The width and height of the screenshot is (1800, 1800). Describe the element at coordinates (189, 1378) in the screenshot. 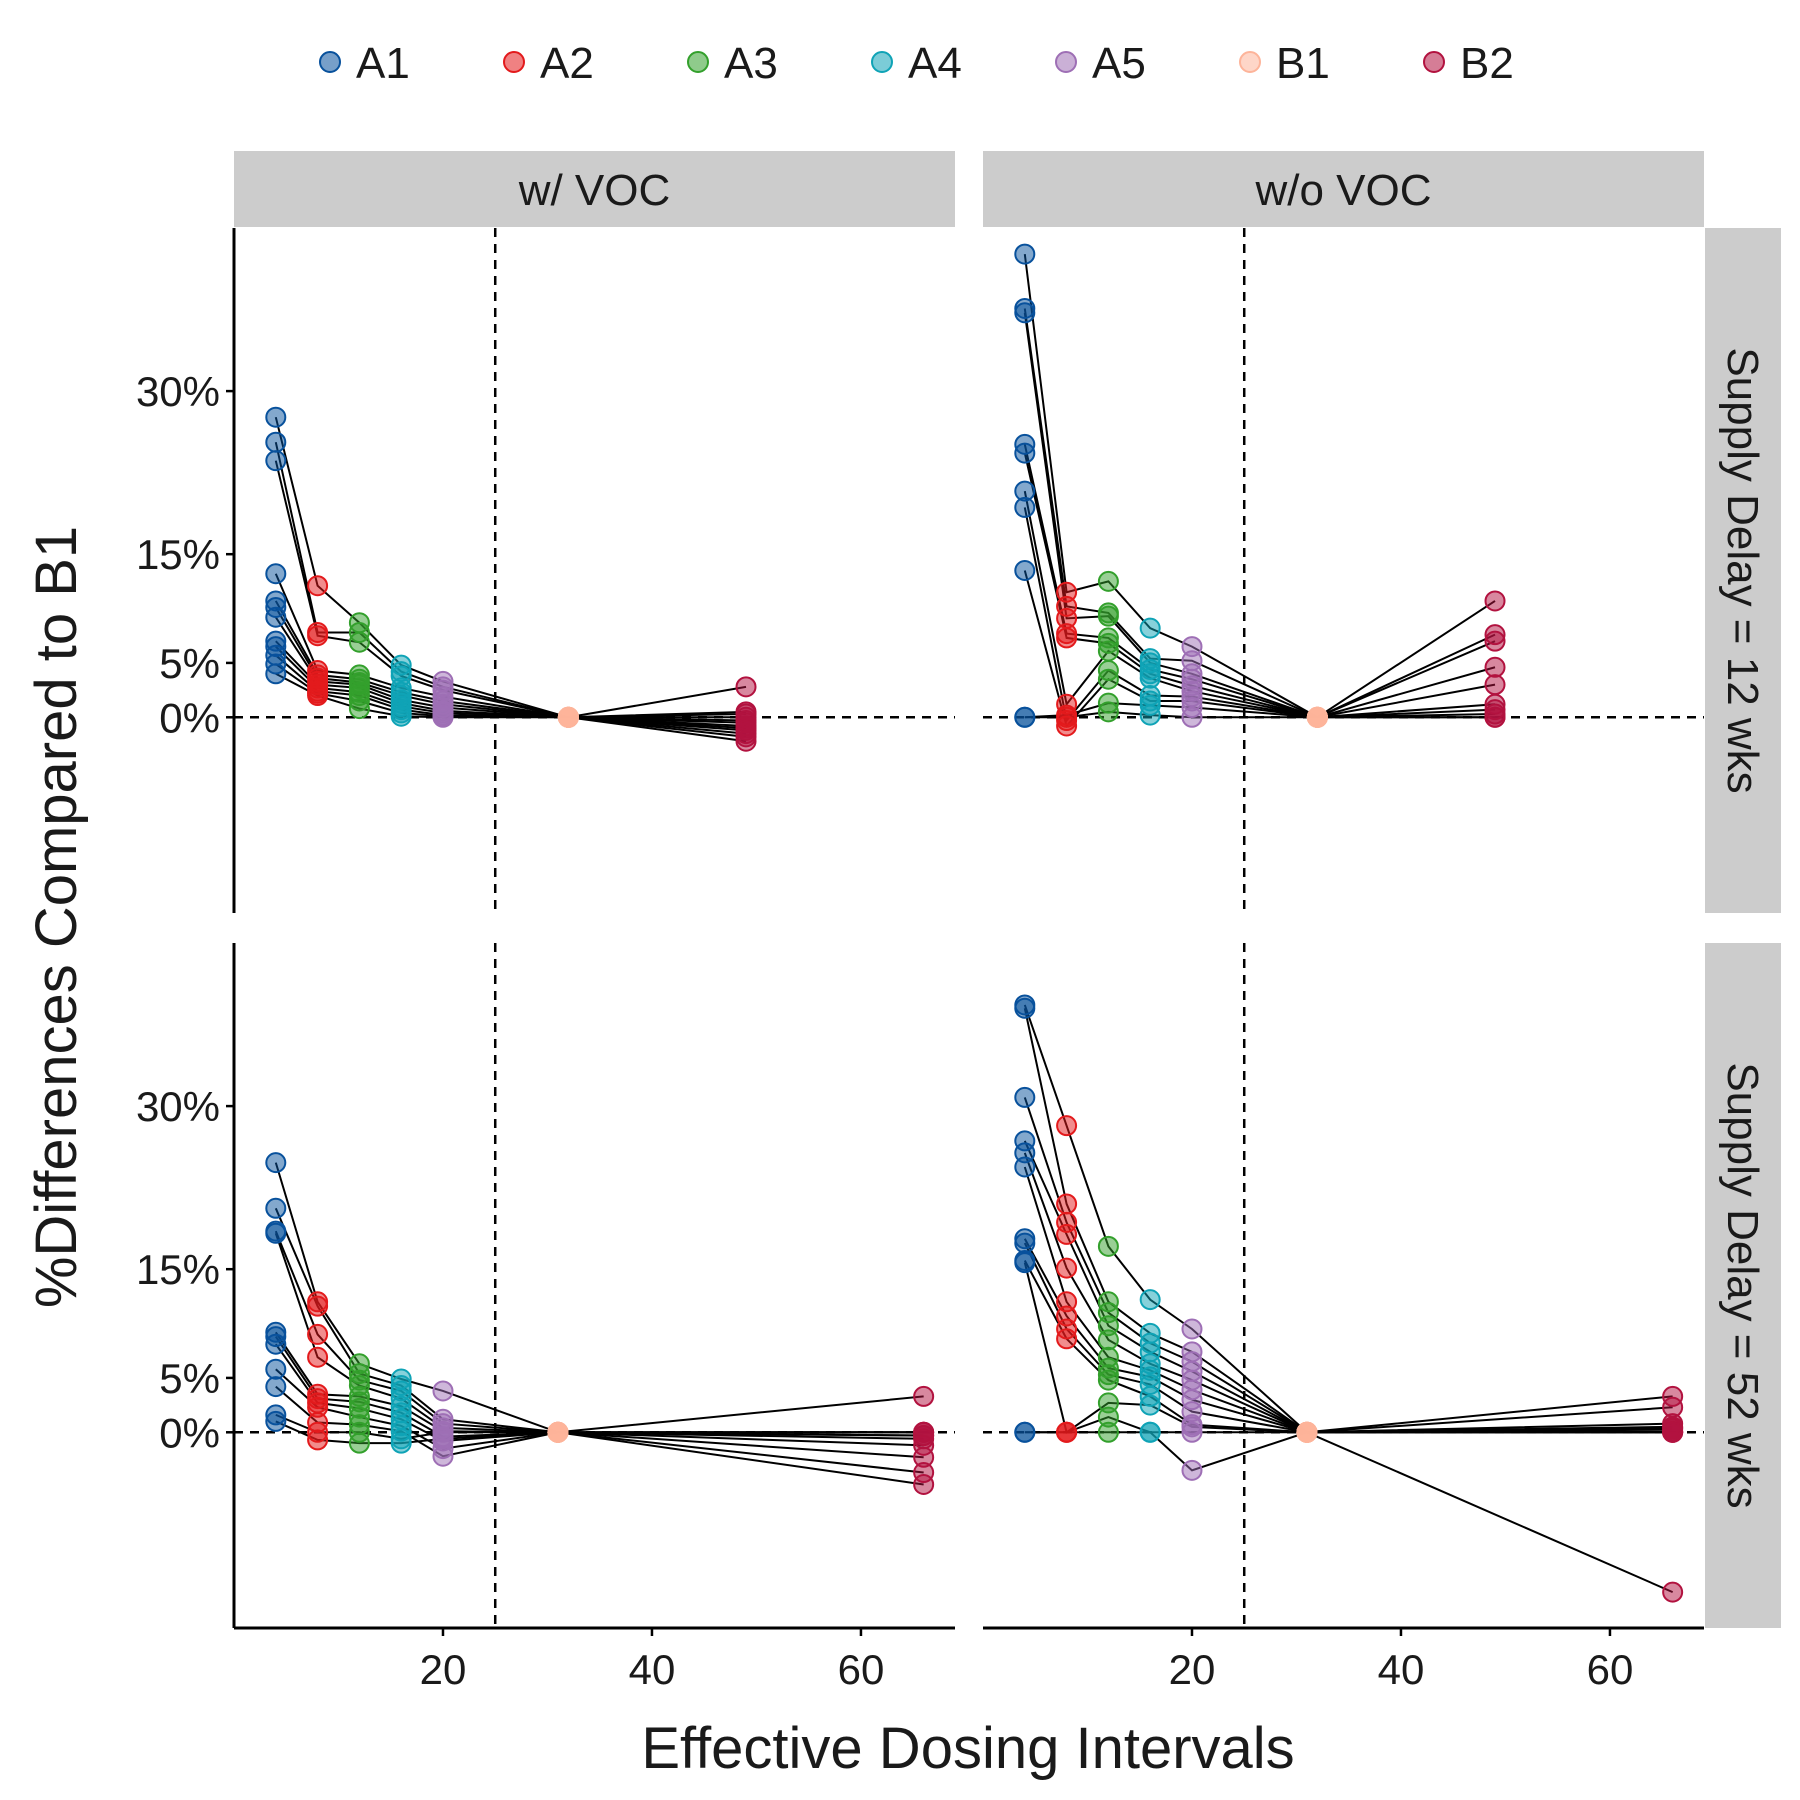

I see `y-tick-label: 5%` at that location.